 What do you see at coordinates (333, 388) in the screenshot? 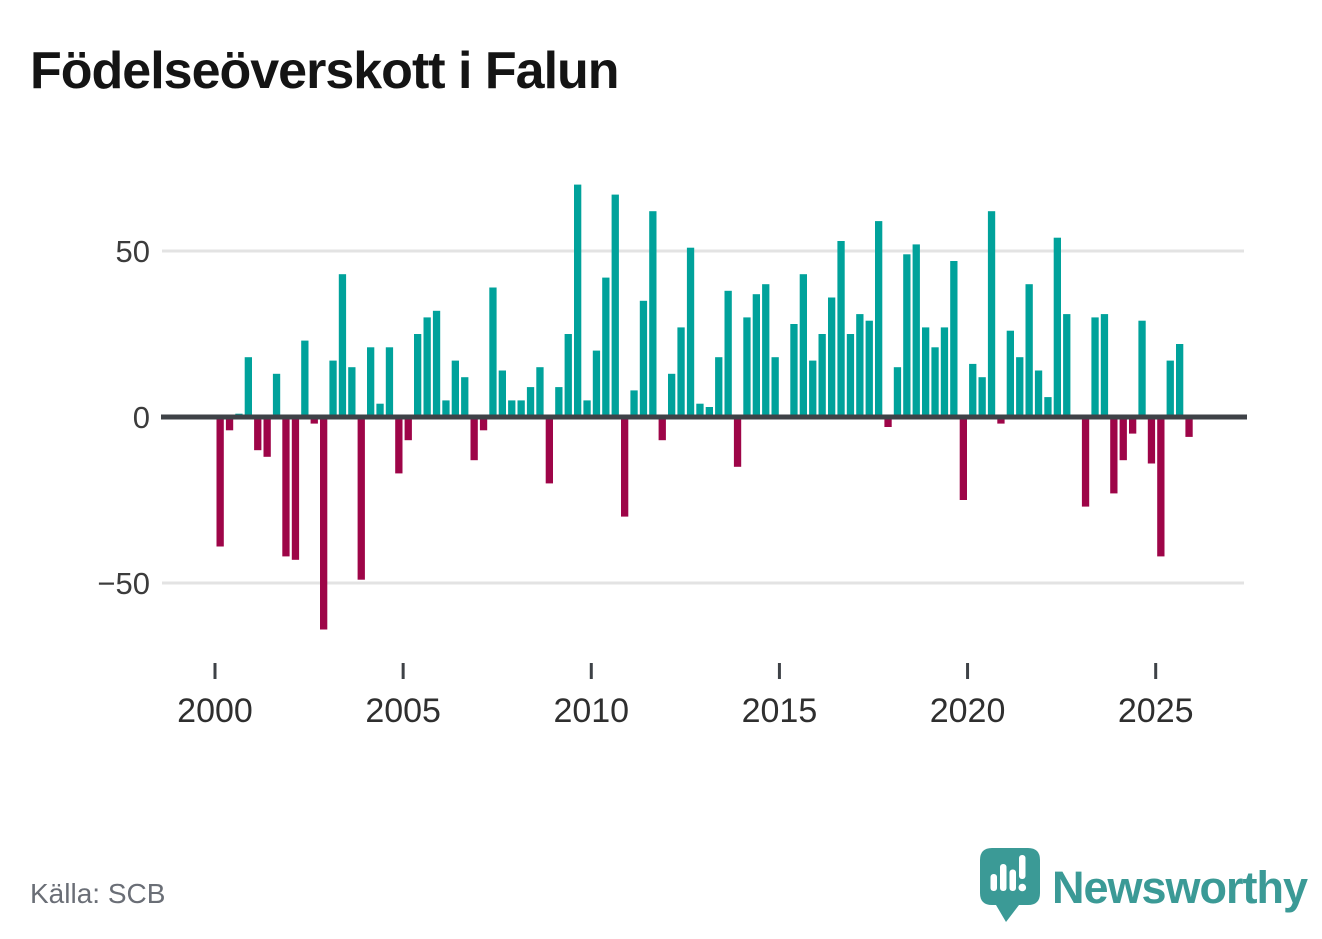
I see `bar-2003-Q1` at bounding box center [333, 388].